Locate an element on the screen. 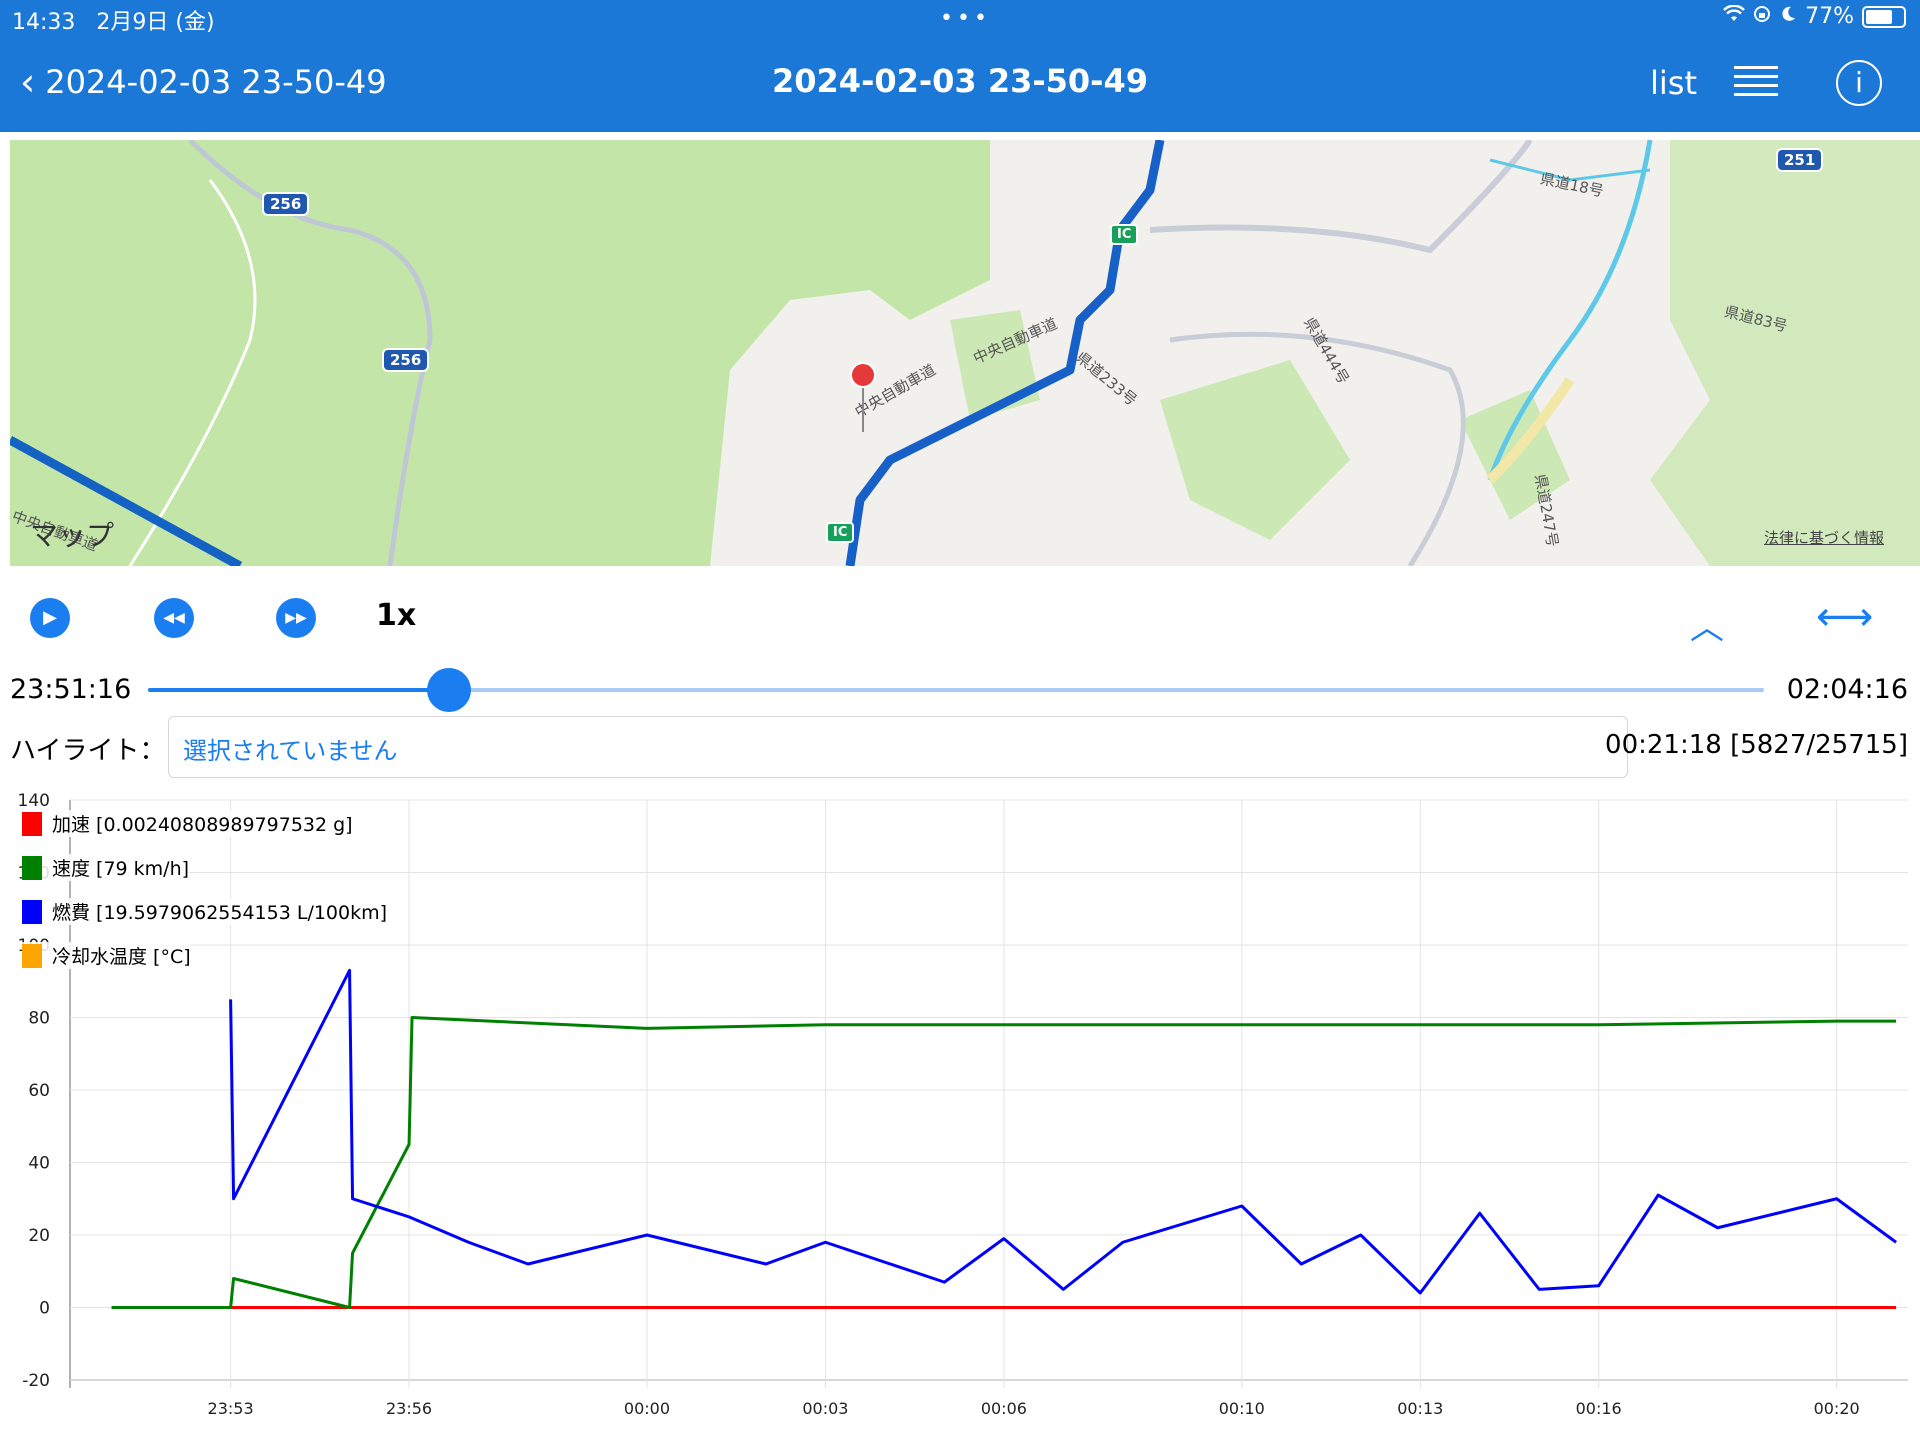  legend-label: 速度 [79 km/h] is located at coordinates (121, 869).